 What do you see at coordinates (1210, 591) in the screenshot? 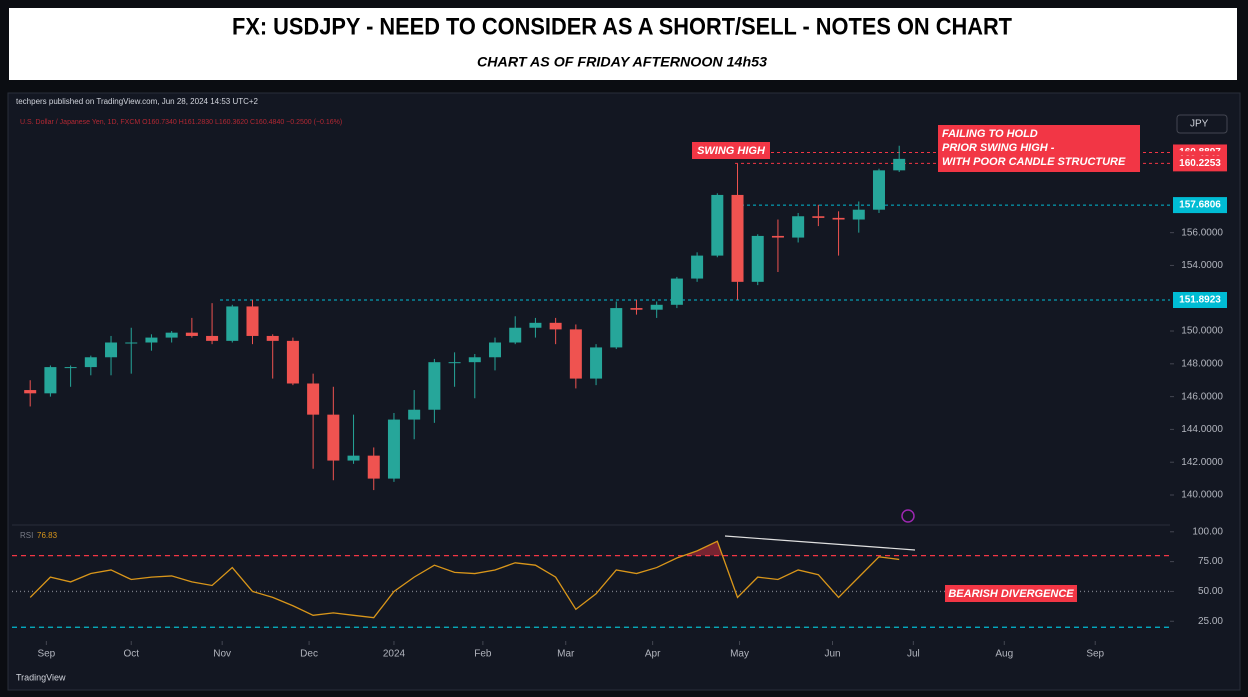
I see `rsi-tick-label: 50.00` at bounding box center [1210, 591].